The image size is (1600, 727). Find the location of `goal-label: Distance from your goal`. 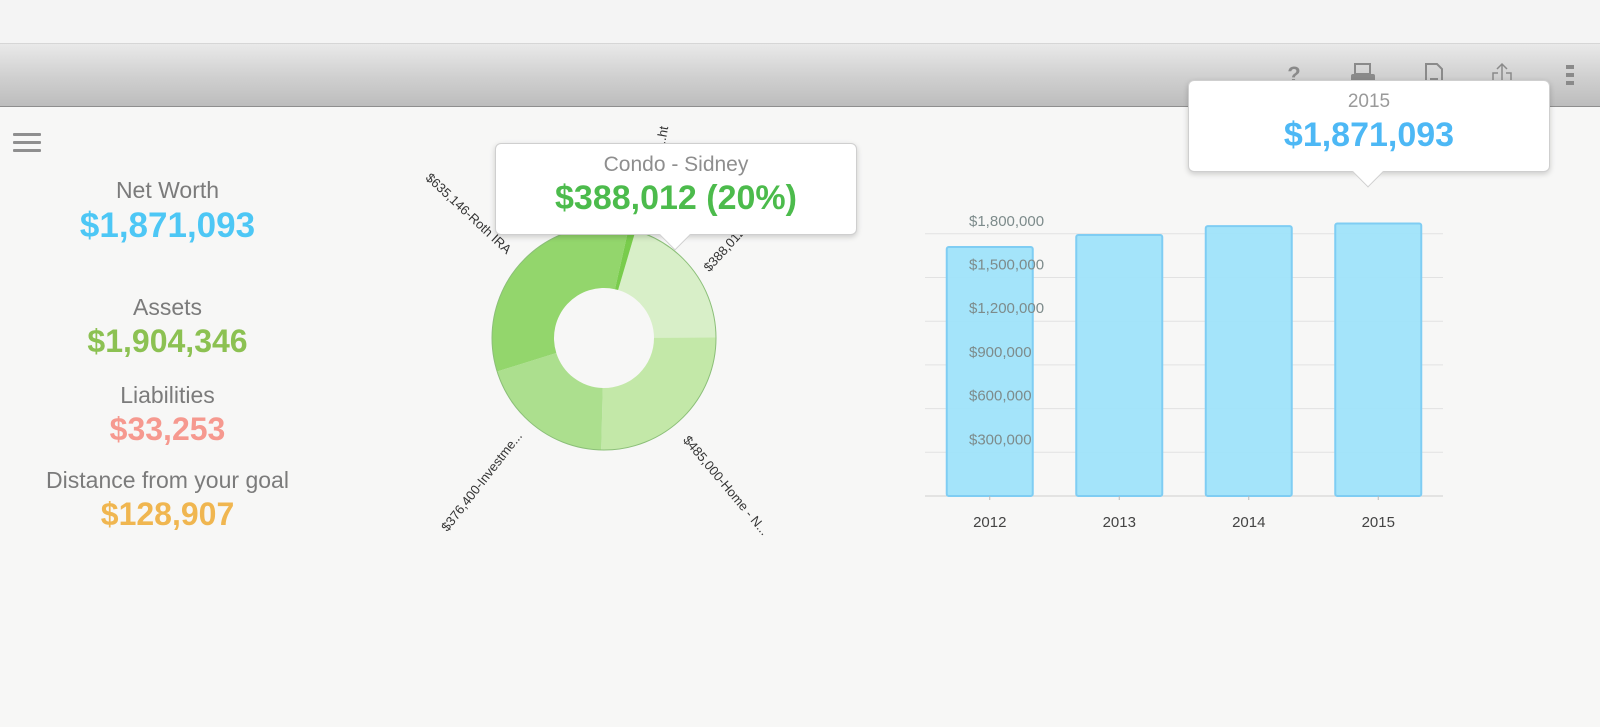

goal-label: Distance from your goal is located at coordinates (167, 480).